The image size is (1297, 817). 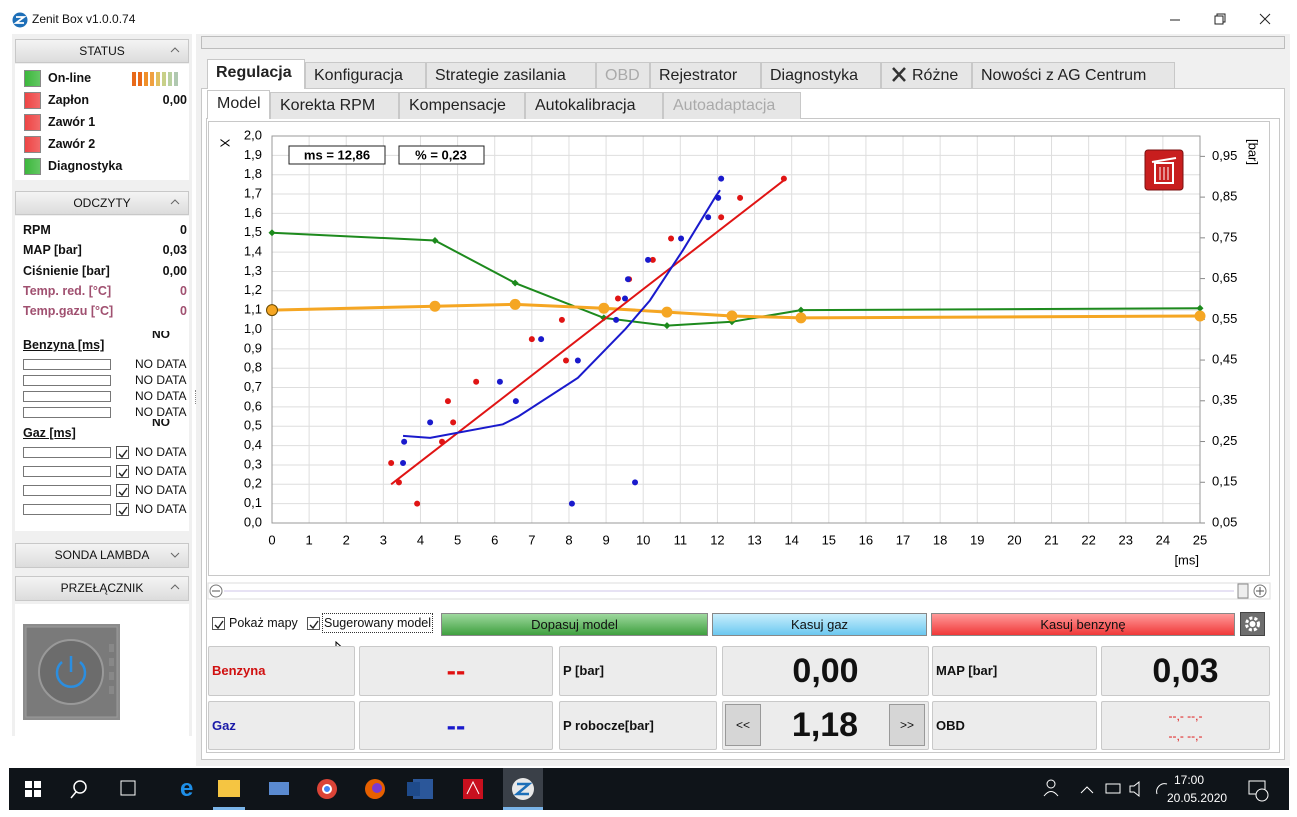 I want to click on y2-tick-label: 0,55, so click(x=1224, y=318).